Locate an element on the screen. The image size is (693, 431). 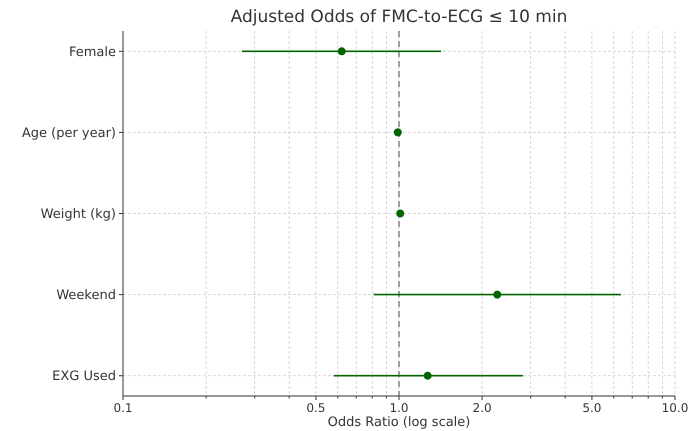
x-tick-label: 2.0 is located at coordinates (482, 408).